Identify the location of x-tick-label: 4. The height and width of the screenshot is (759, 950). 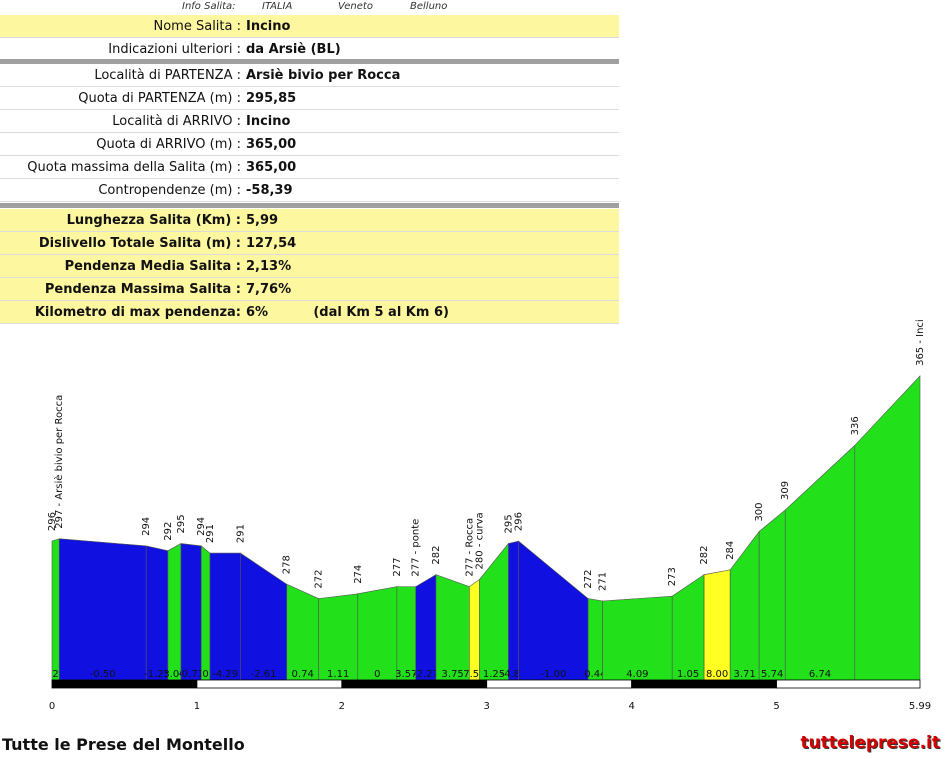
(631, 706).